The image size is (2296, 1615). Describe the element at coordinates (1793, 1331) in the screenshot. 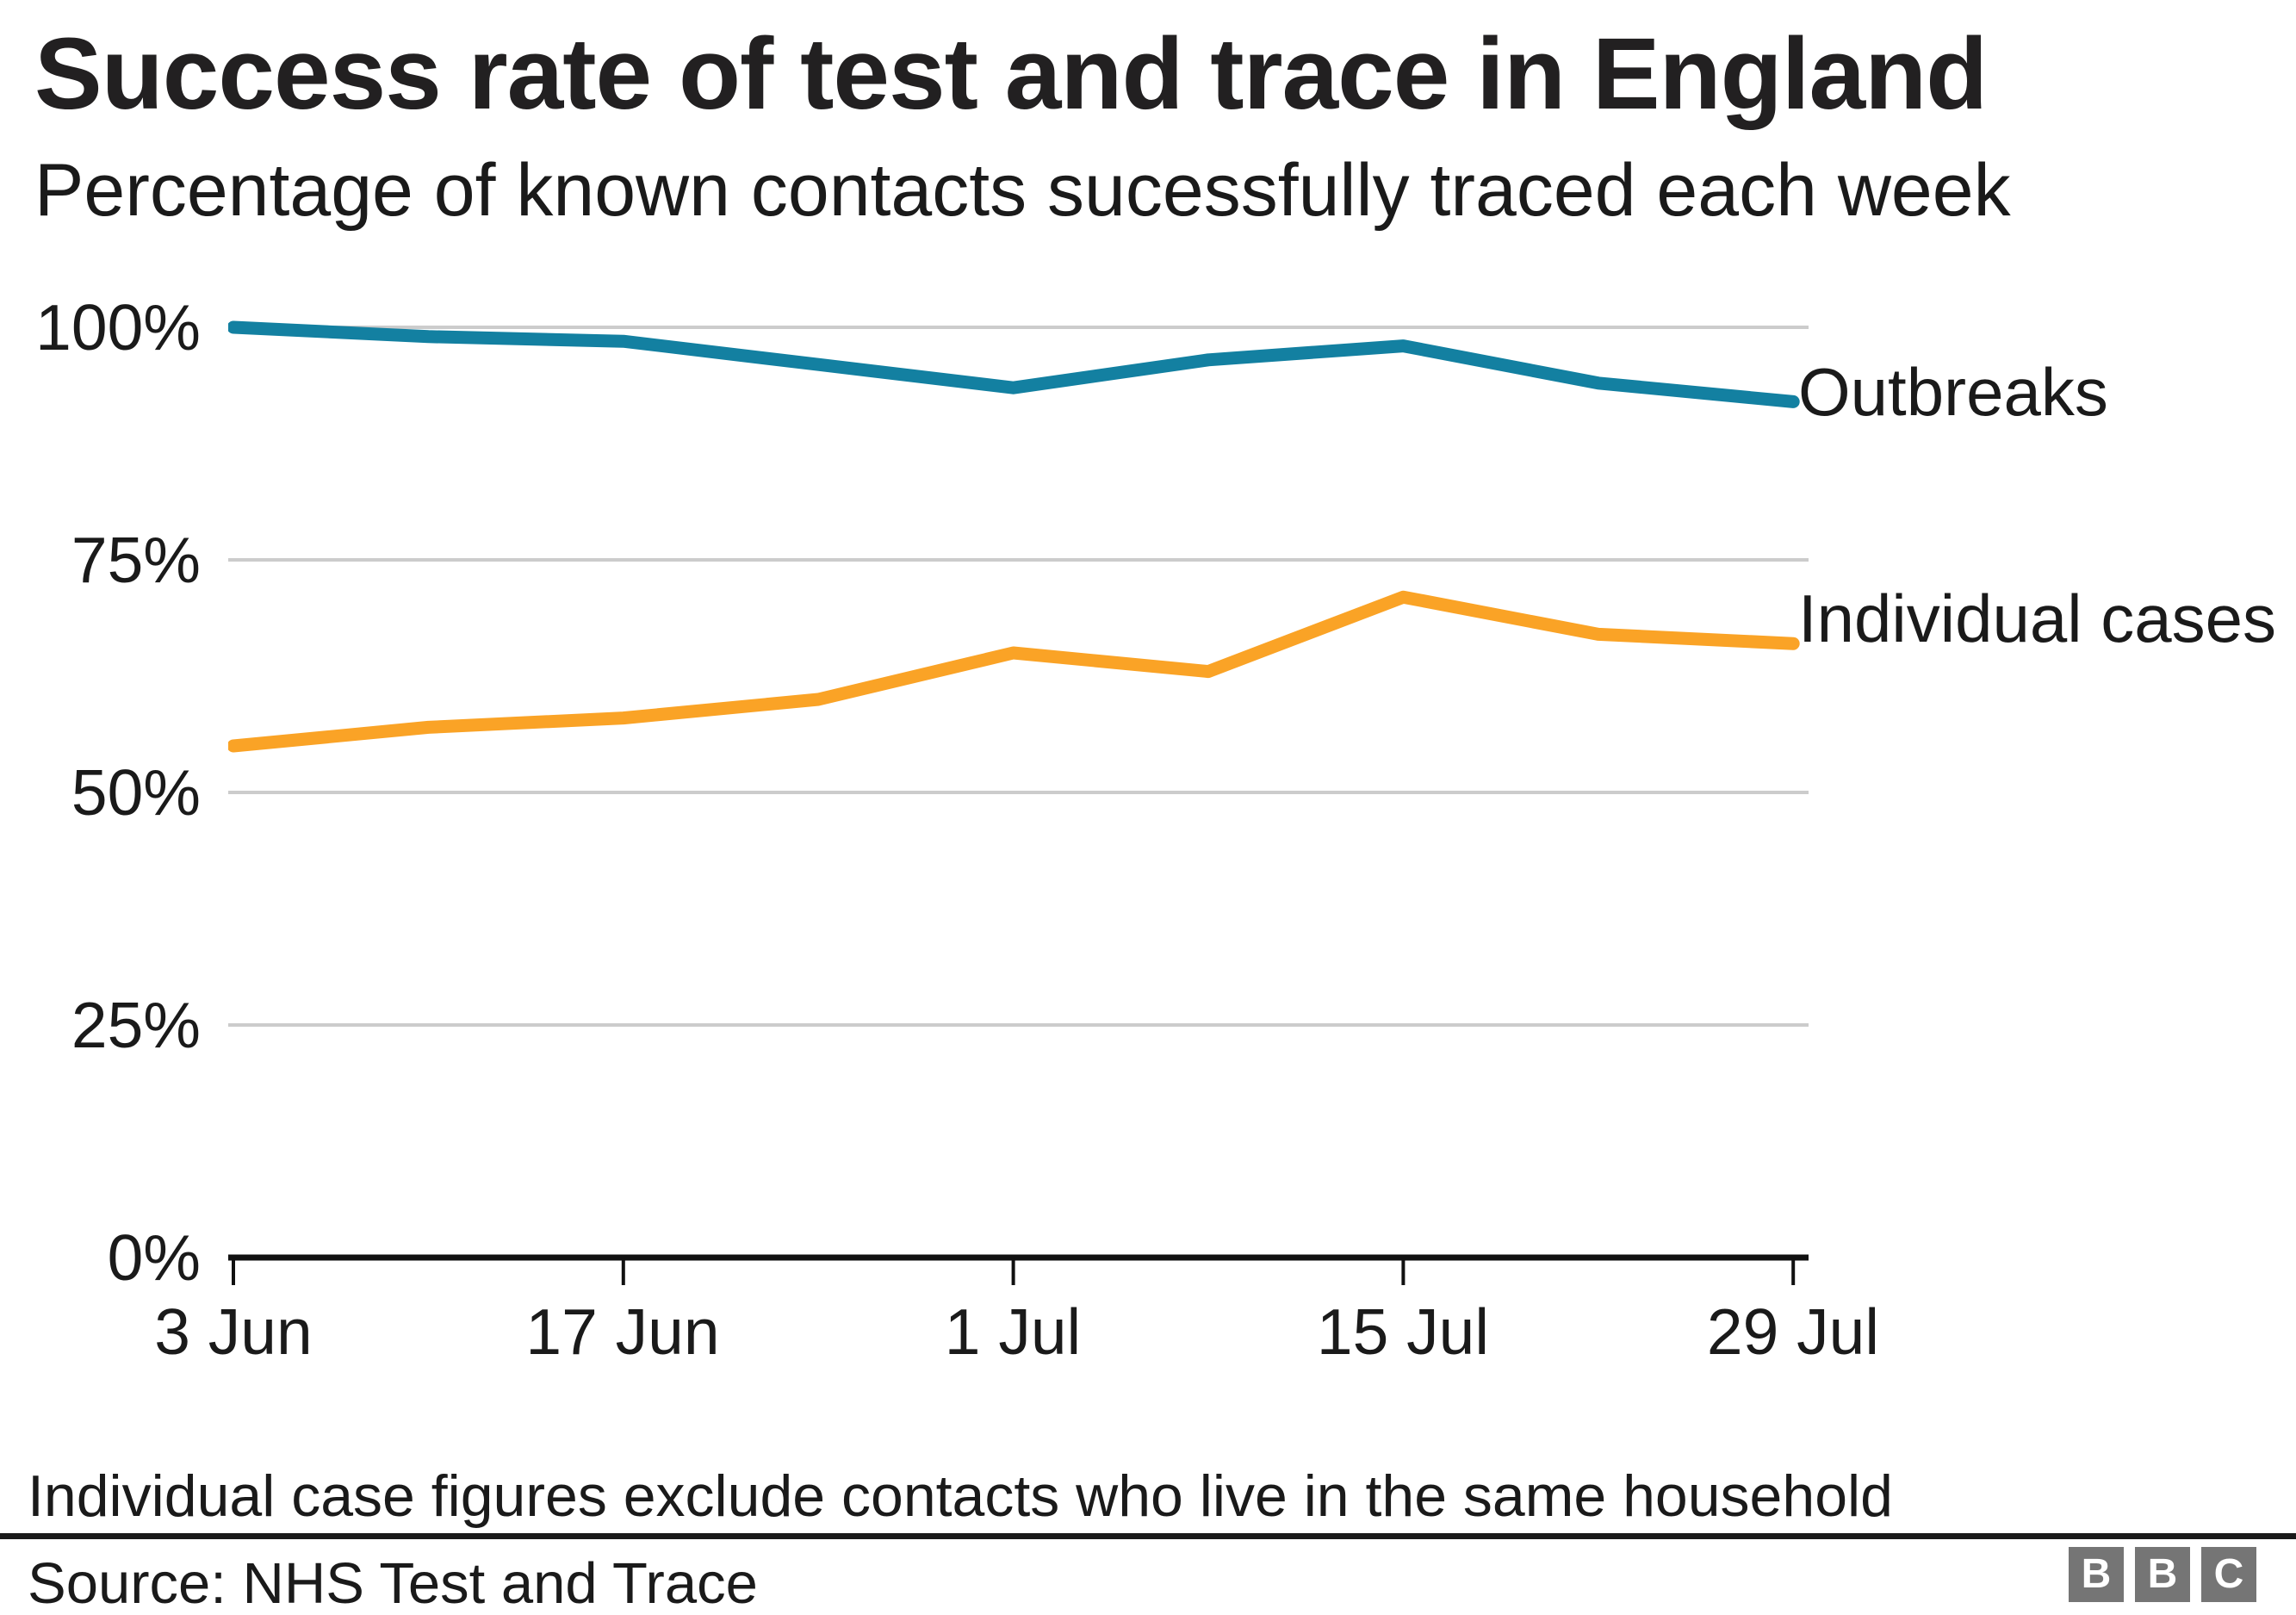

I see `x-tick-label-29jul: 29 Jul` at that location.